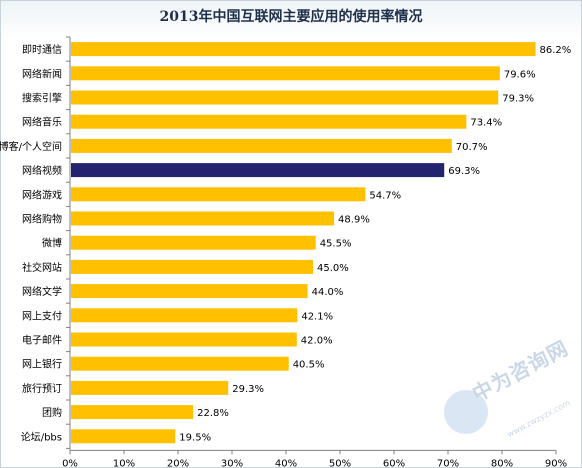 The width and height of the screenshot is (582, 468). Describe the element at coordinates (464, 171) in the screenshot. I see `data-label: 69.3%` at that location.